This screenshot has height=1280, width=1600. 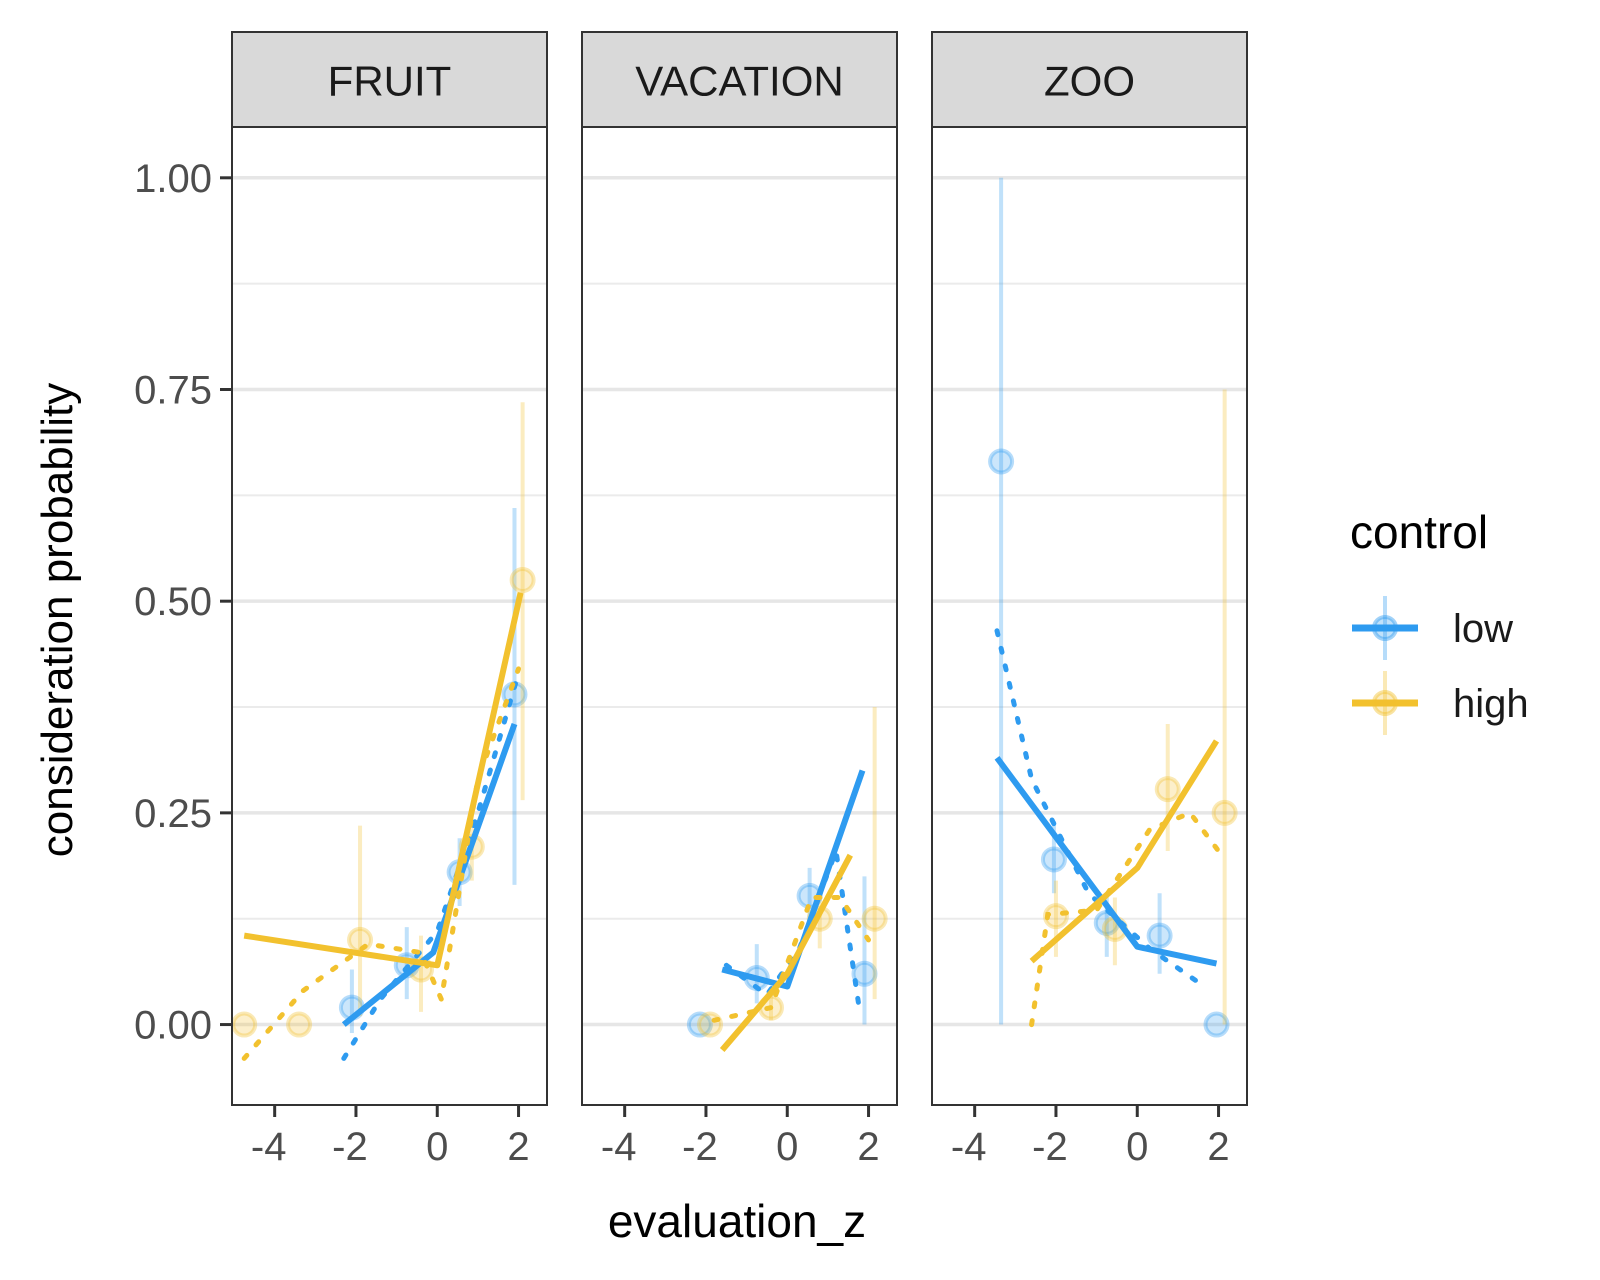 I want to click on y-axis: 0.00 0.25 0.50 0.75 1.00, so click(x=183, y=602).